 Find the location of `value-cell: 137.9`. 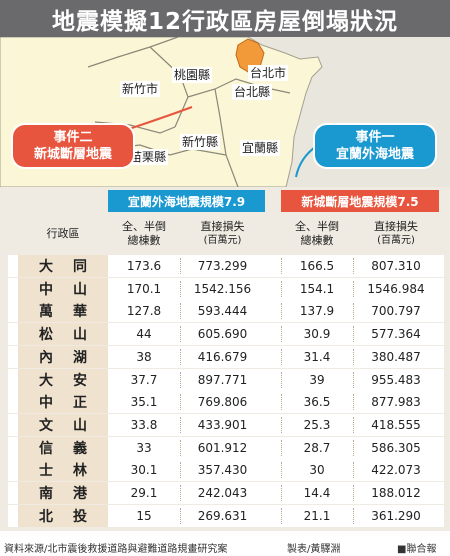

value-cell: 137.9 is located at coordinates (317, 311).